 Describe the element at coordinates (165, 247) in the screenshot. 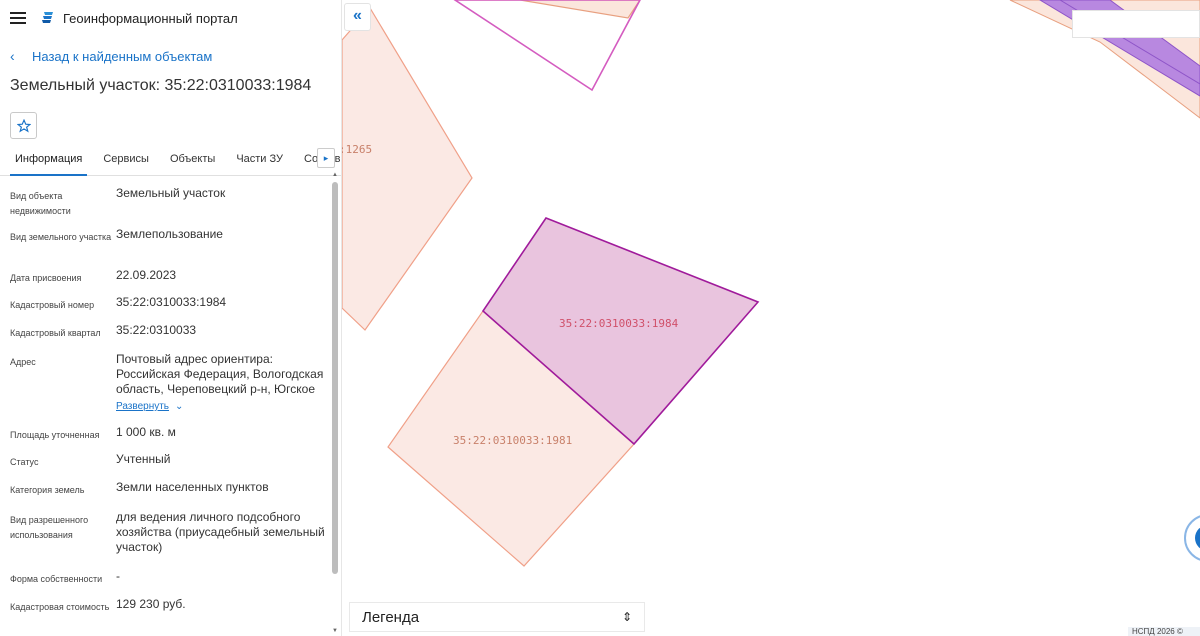

I see `info-row: Вид земельного участка Землепользование` at that location.